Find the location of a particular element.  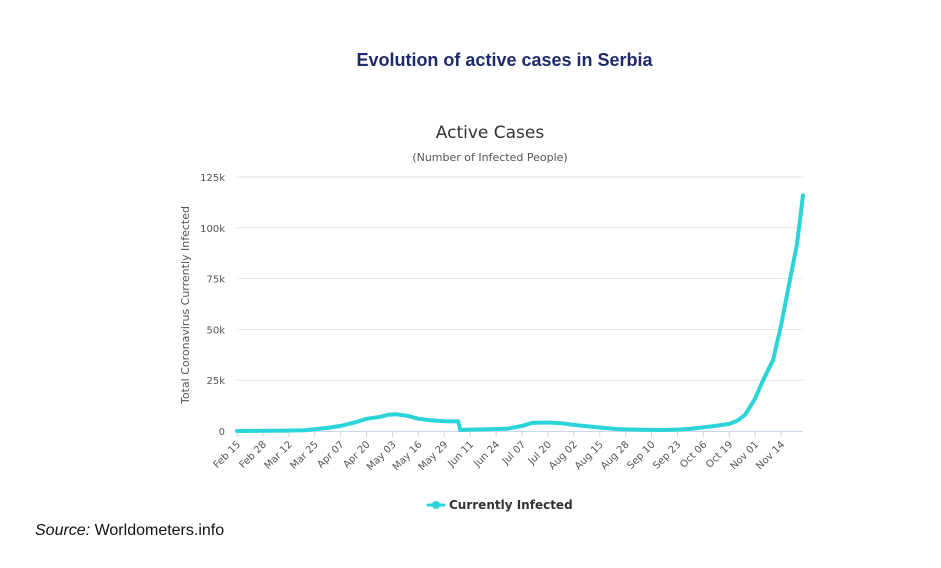

y-tick-label: 50k is located at coordinates (215, 330).